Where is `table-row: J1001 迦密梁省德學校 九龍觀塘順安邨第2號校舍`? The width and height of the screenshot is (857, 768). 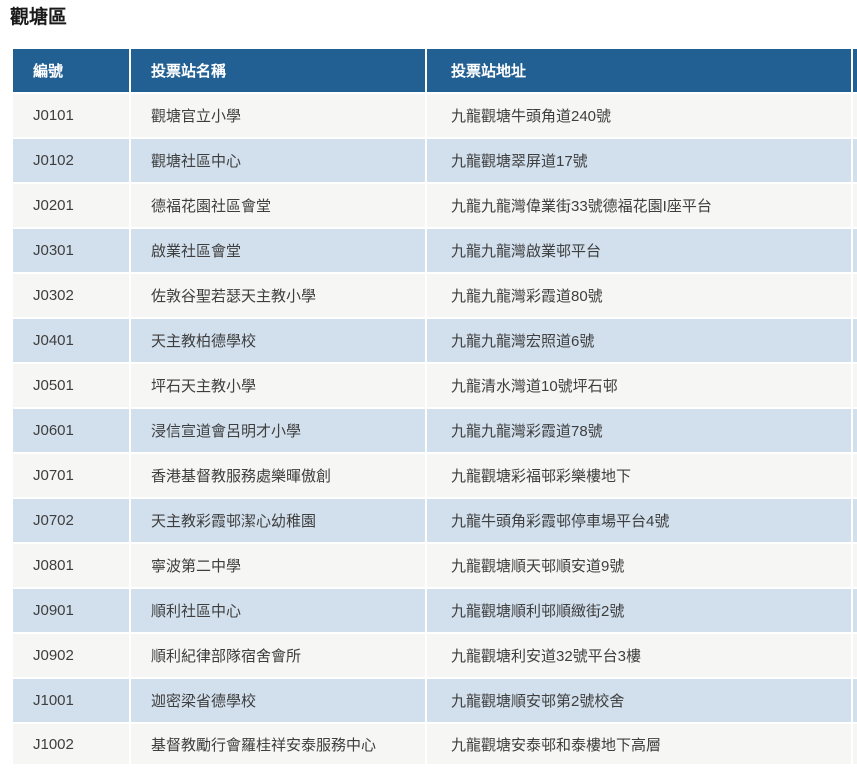
table-row: J1001 迦密梁省德學校 九龍觀塘順安邨第2號校舍 is located at coordinates (435, 701).